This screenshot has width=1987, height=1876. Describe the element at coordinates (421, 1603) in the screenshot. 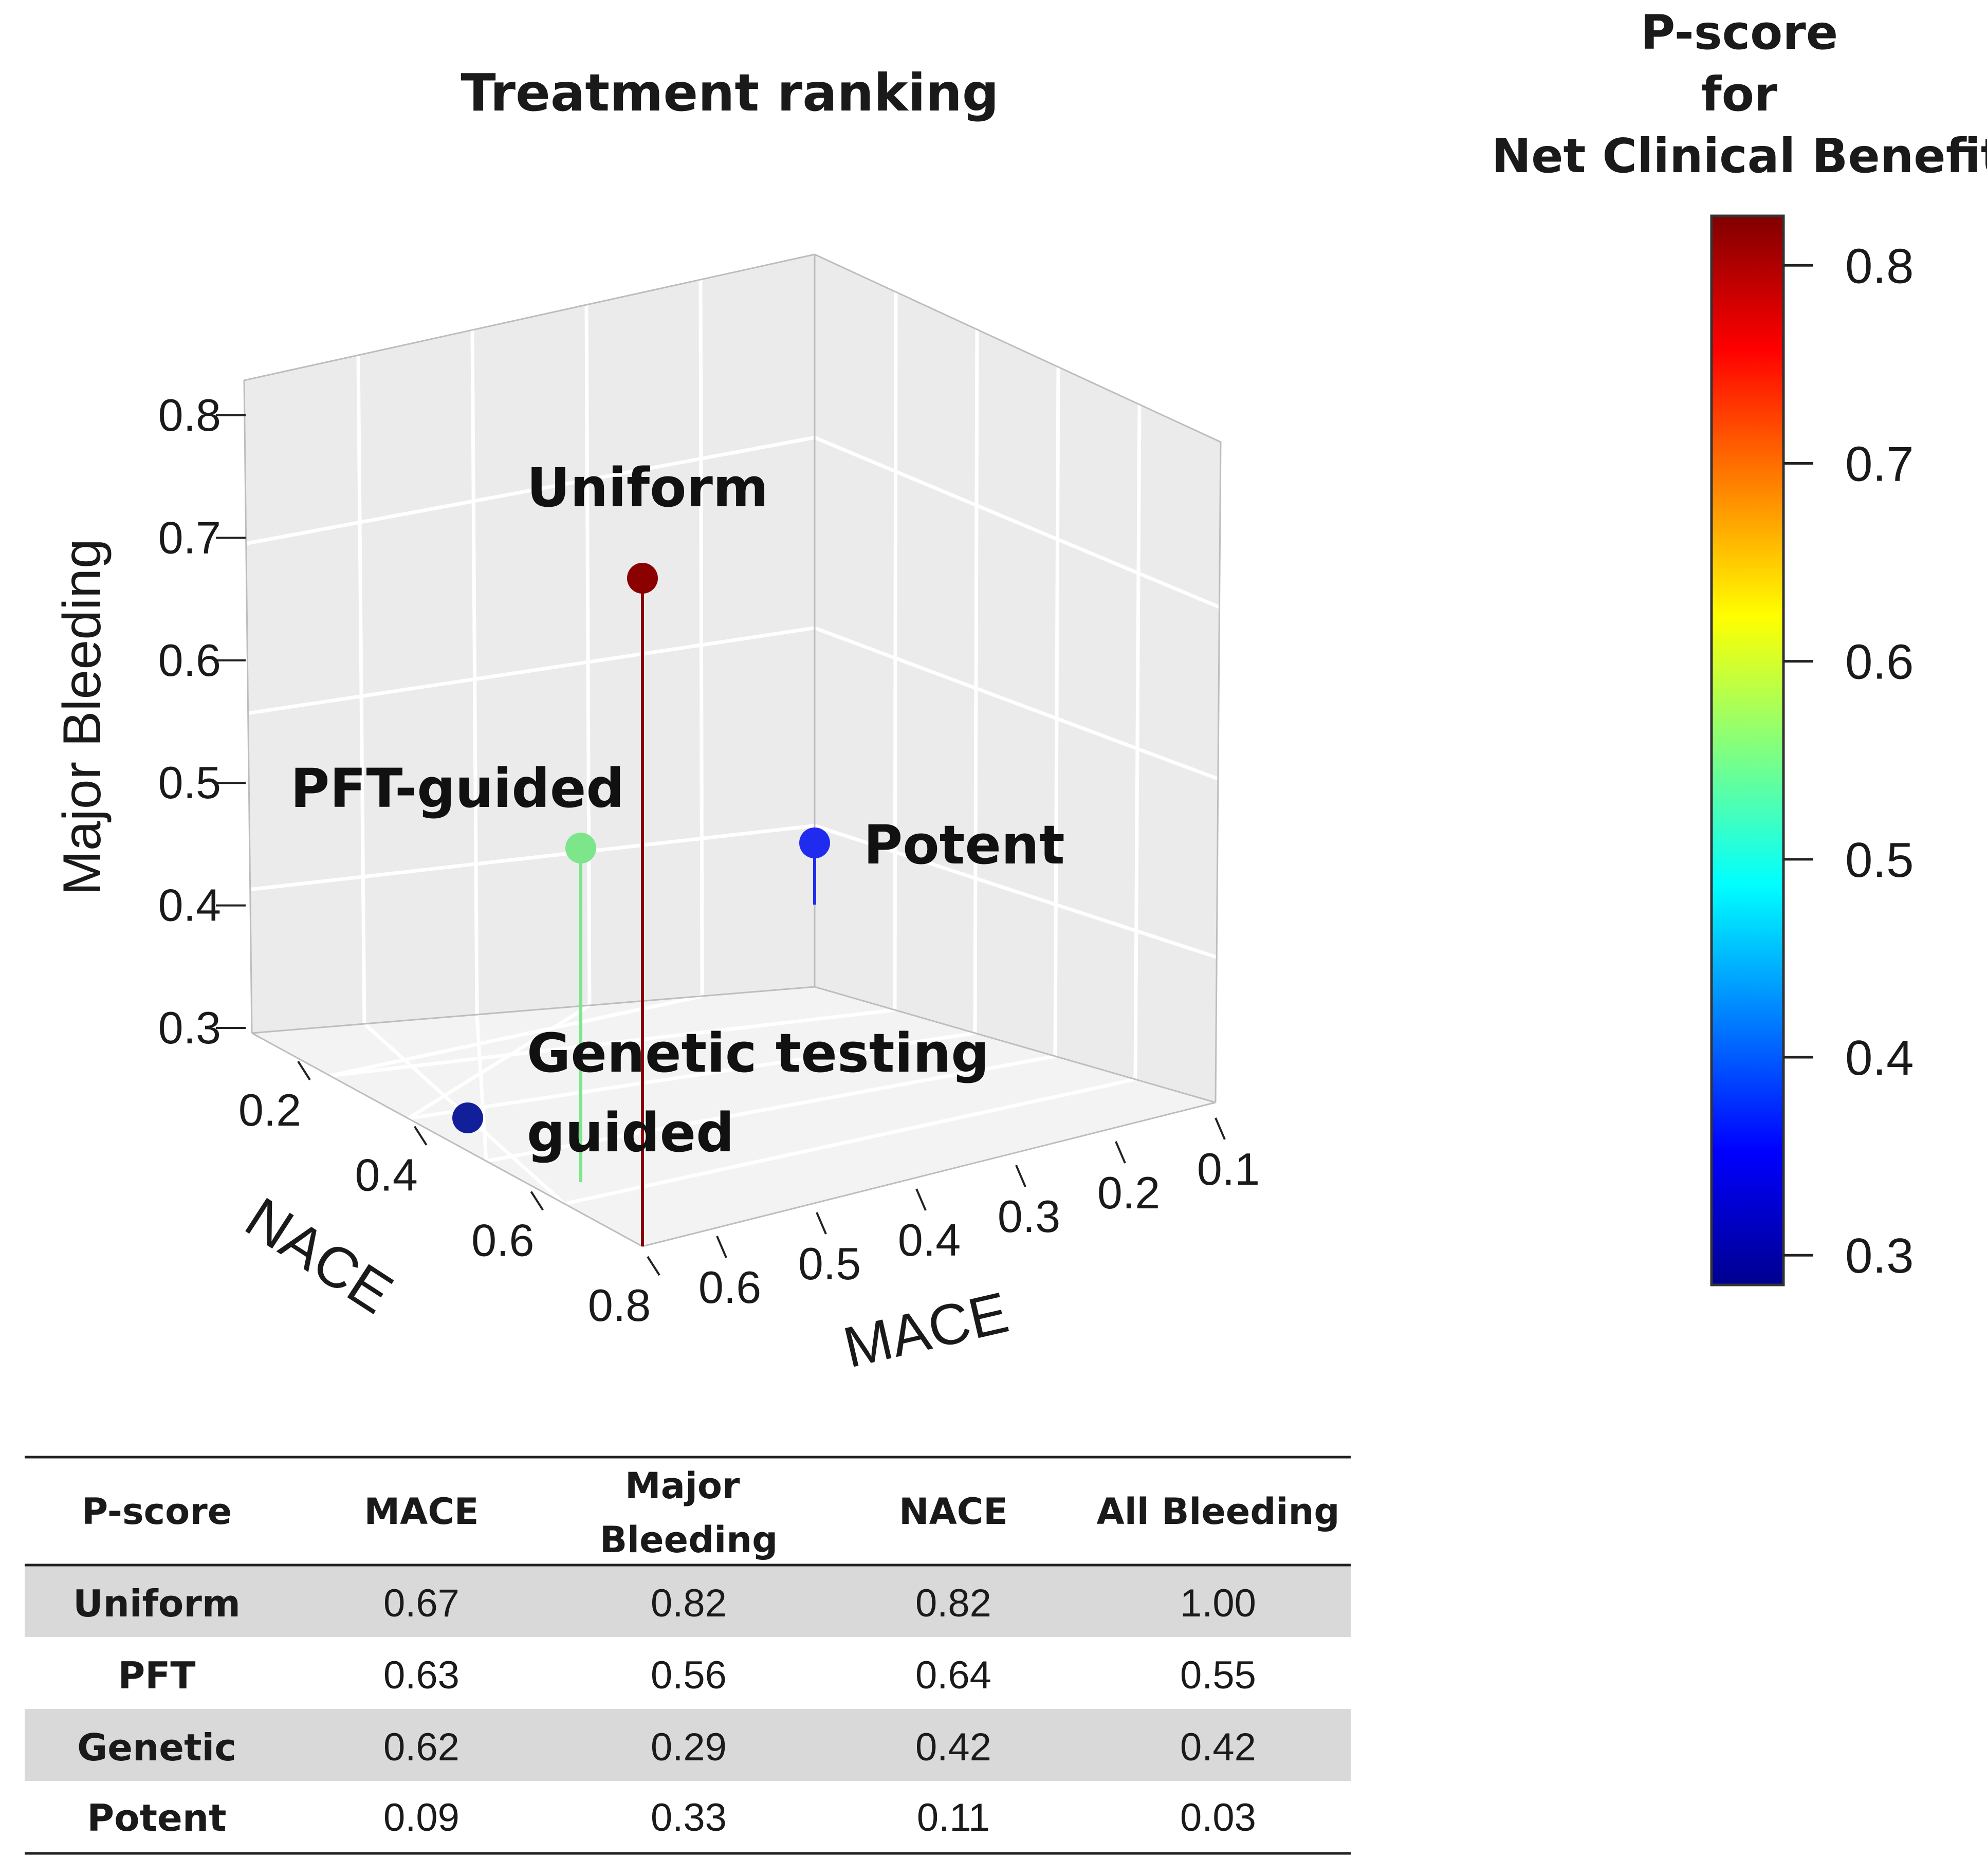

I see `table-cell: 0.67` at that location.